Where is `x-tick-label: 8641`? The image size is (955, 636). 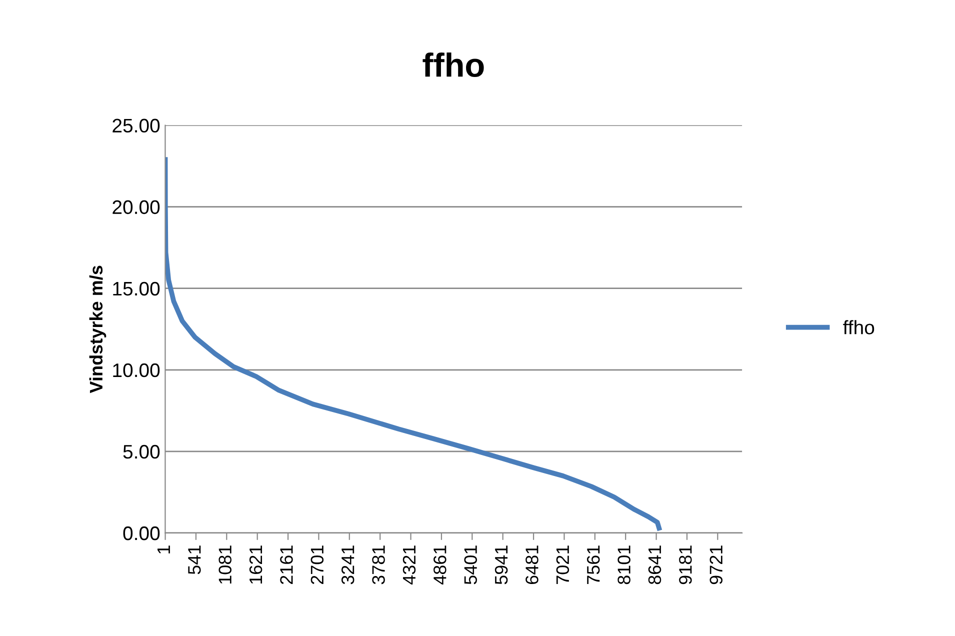
x-tick-label: 8641 is located at coordinates (655, 565).